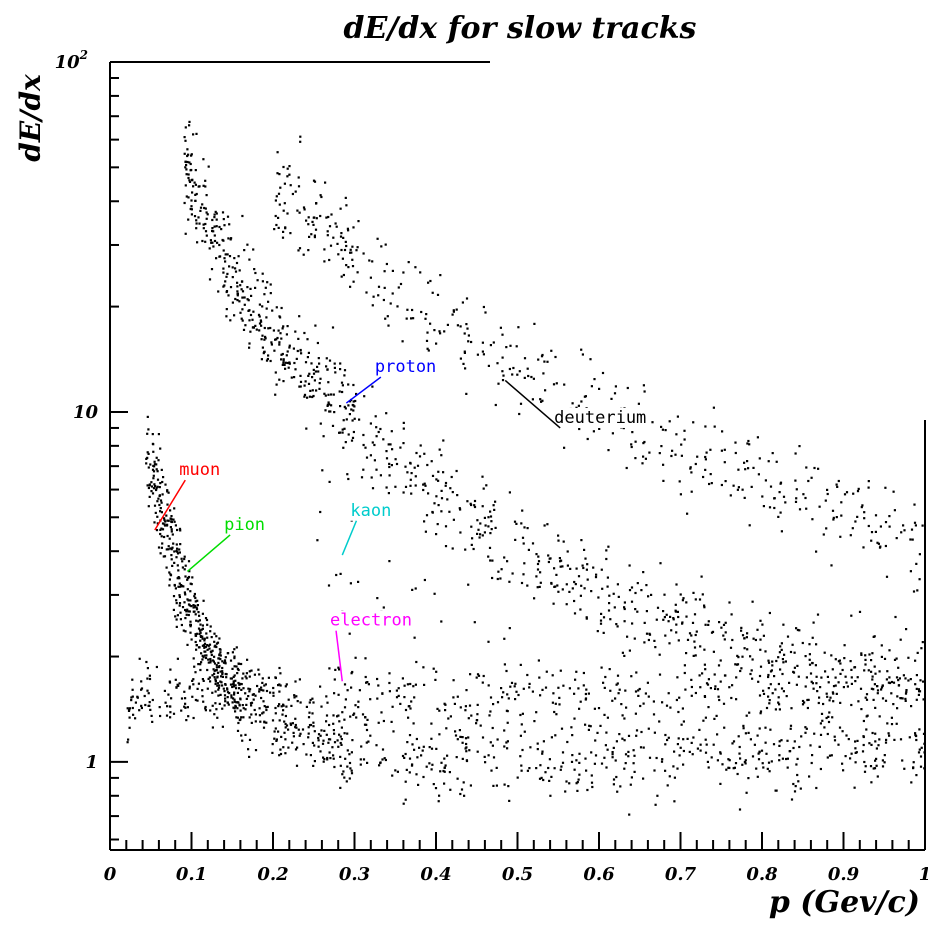 This screenshot has width=928, height=930. Describe the element at coordinates (600, 418) in the screenshot. I see `annotation-label: deuterium` at that location.